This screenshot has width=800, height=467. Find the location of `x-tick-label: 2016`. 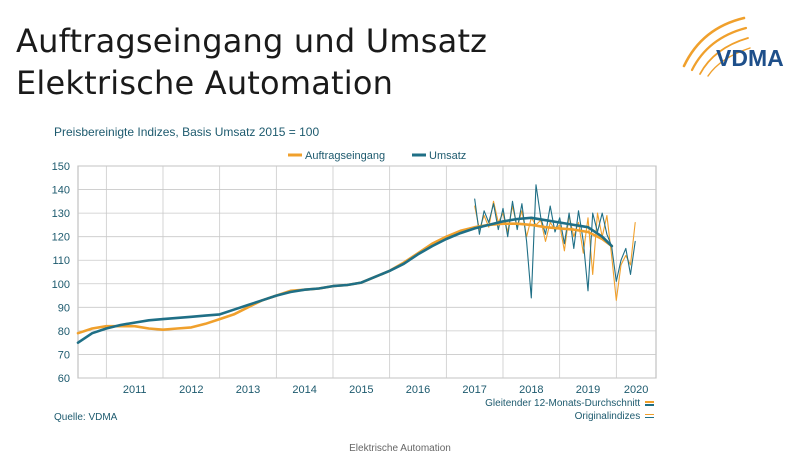

x-tick-label: 2016 is located at coordinates (418, 390).